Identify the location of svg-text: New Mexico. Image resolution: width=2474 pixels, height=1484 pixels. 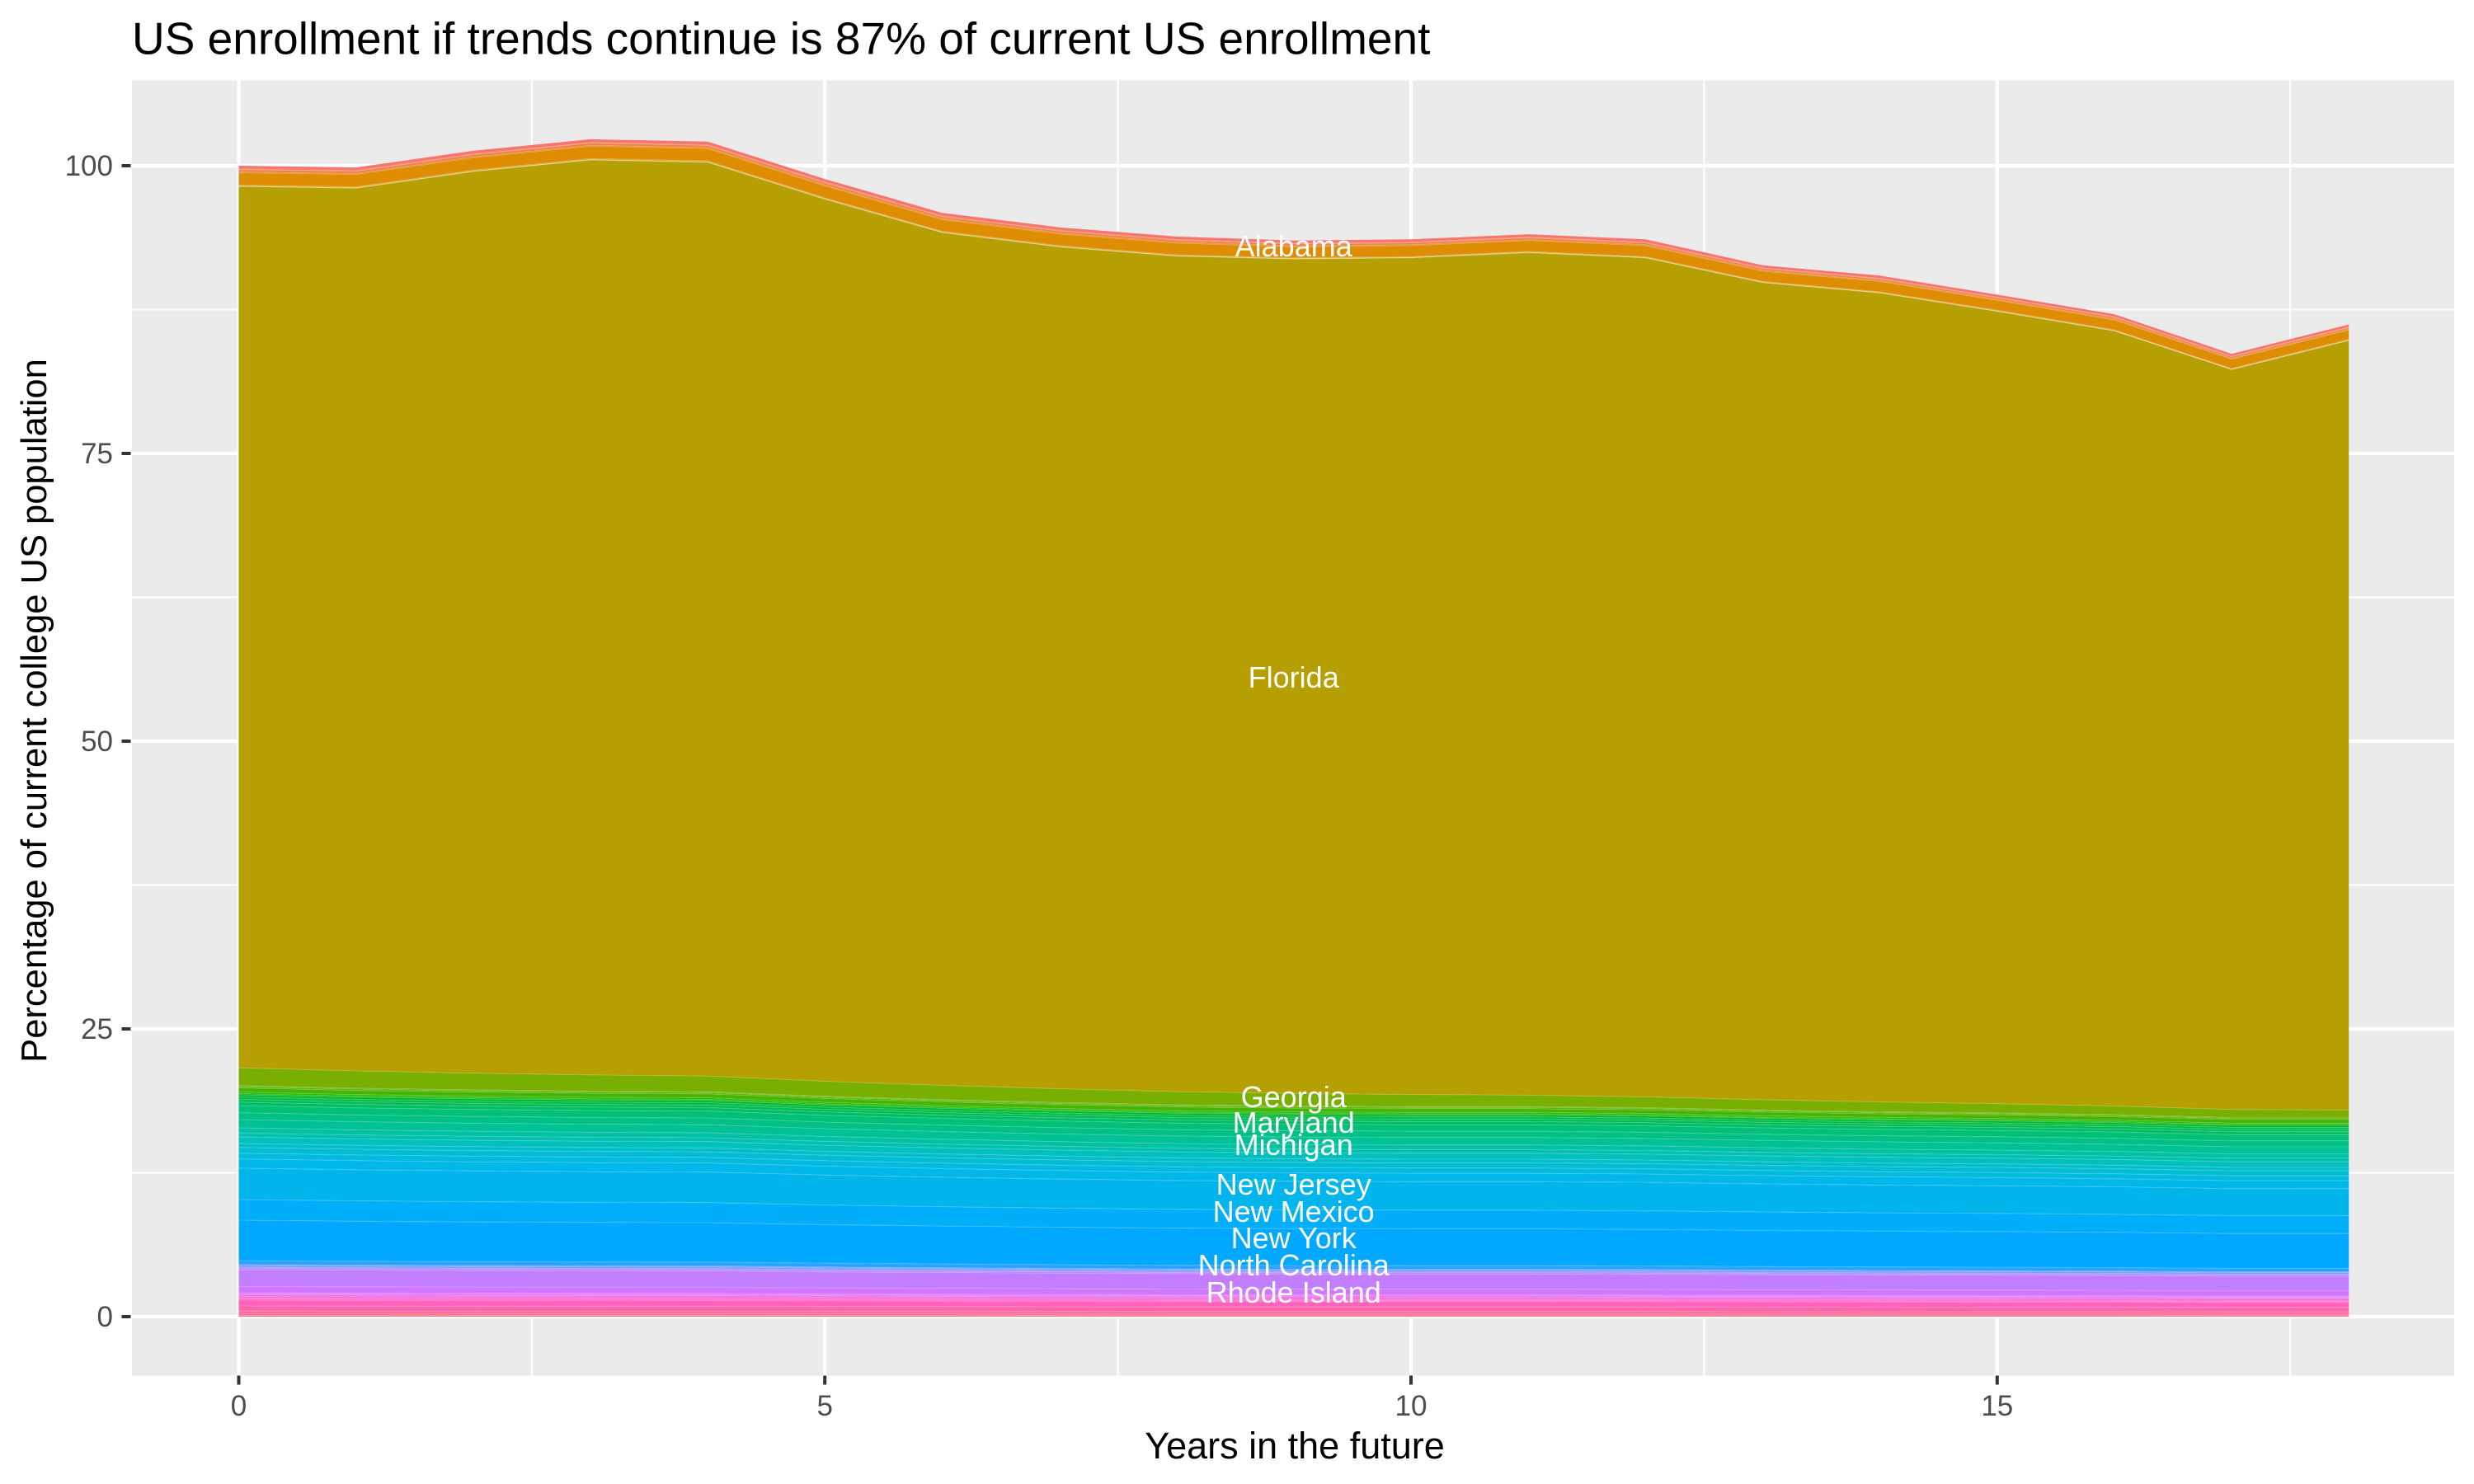
(1294, 1211).